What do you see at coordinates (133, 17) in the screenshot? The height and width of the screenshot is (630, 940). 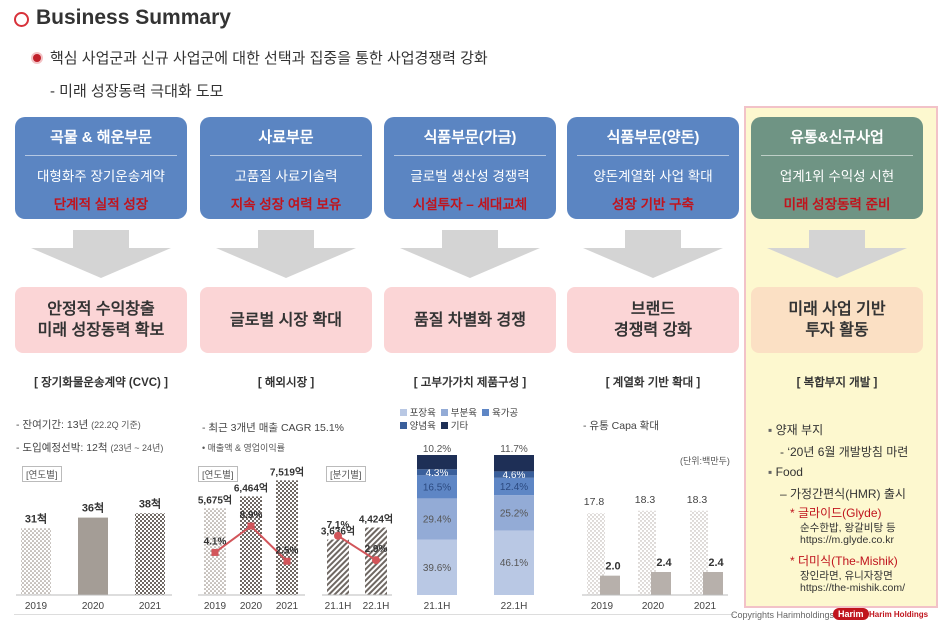 I see `page-title: Business Summary` at bounding box center [133, 17].